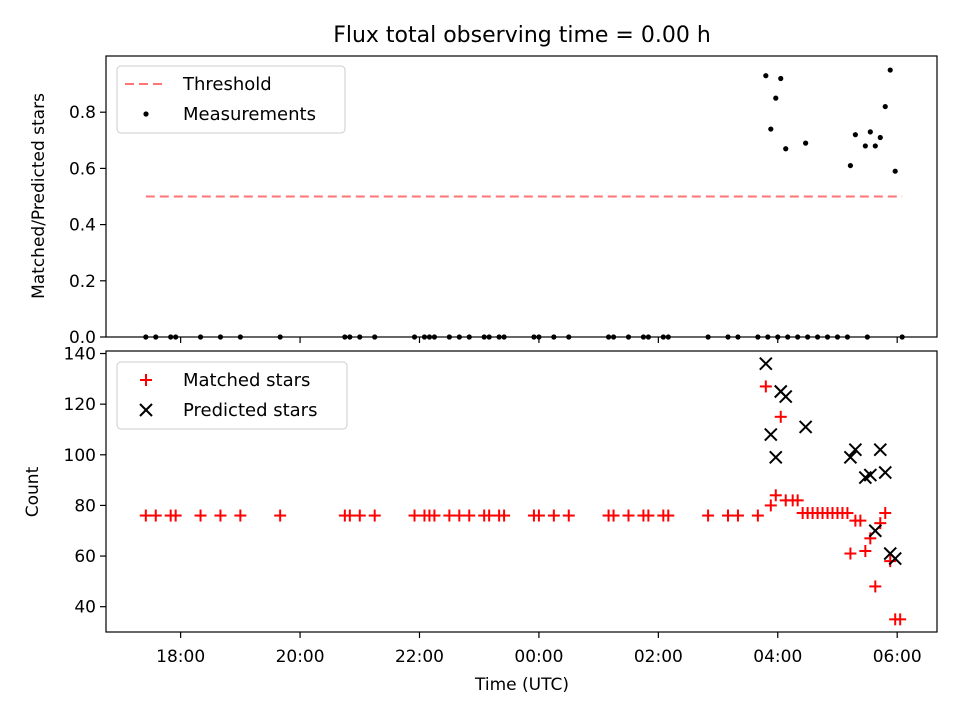 Image resolution: width=960 pixels, height=720 pixels. What do you see at coordinates (82, 338) in the screenshot?
I see `top-y-tick-label: 0.0` at bounding box center [82, 338].